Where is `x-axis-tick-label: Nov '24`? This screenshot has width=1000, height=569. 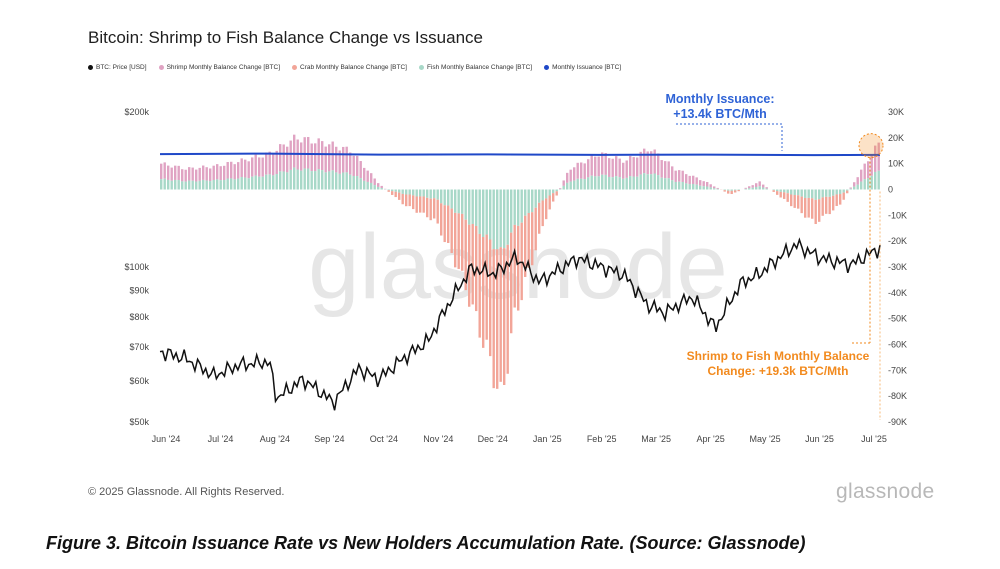 x-axis-tick-label: Nov '24 is located at coordinates (438, 439).